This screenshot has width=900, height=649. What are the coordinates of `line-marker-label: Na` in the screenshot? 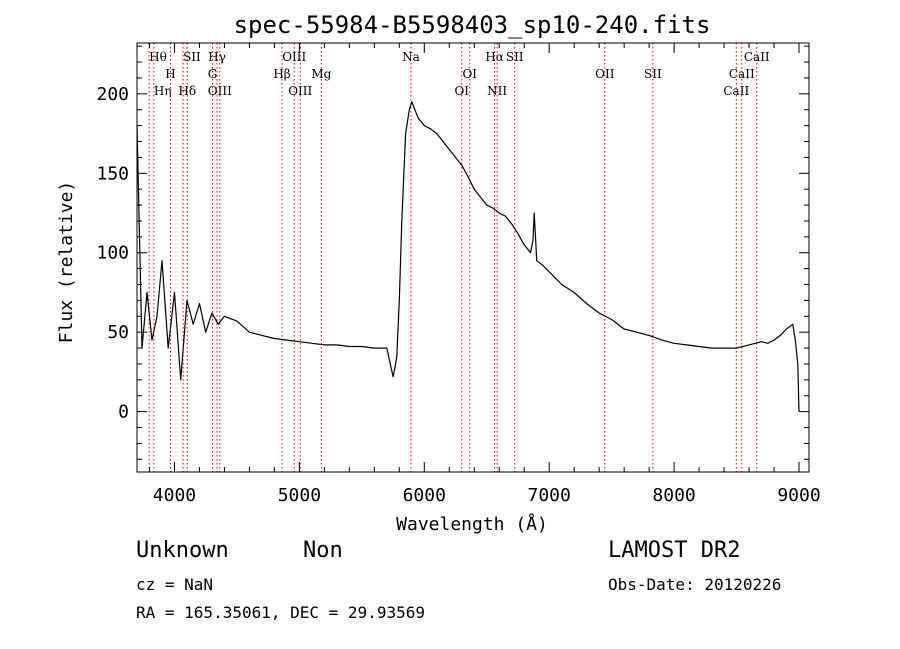 It's located at (411, 57).